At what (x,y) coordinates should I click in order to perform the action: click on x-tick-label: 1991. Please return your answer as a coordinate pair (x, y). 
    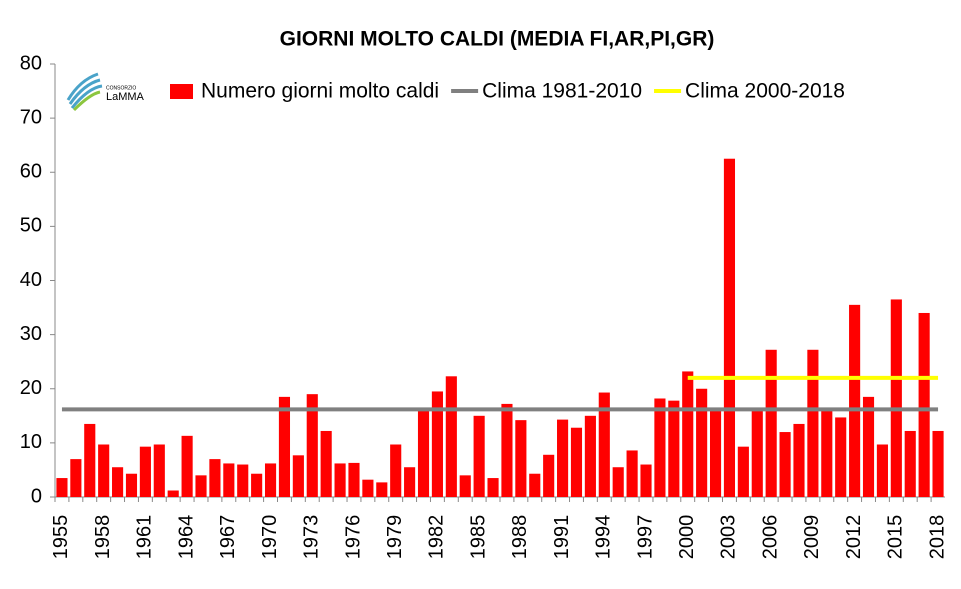
    Looking at the image, I should click on (562, 537).